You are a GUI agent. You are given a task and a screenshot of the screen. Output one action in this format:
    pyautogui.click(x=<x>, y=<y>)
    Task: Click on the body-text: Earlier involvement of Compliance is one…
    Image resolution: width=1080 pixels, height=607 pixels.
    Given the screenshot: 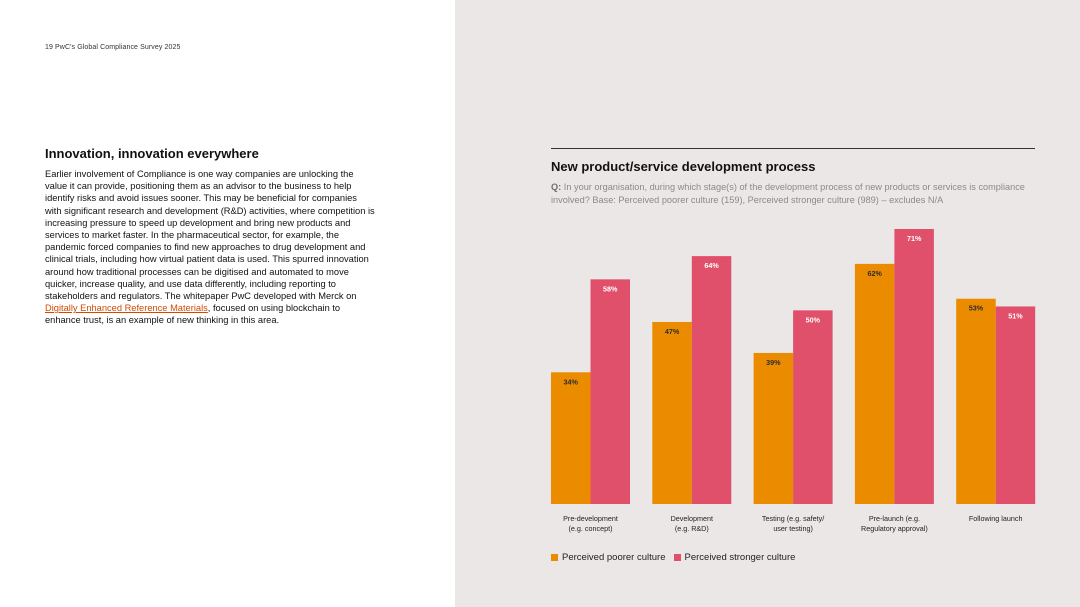 What is the action you would take?
    pyautogui.click(x=210, y=247)
    